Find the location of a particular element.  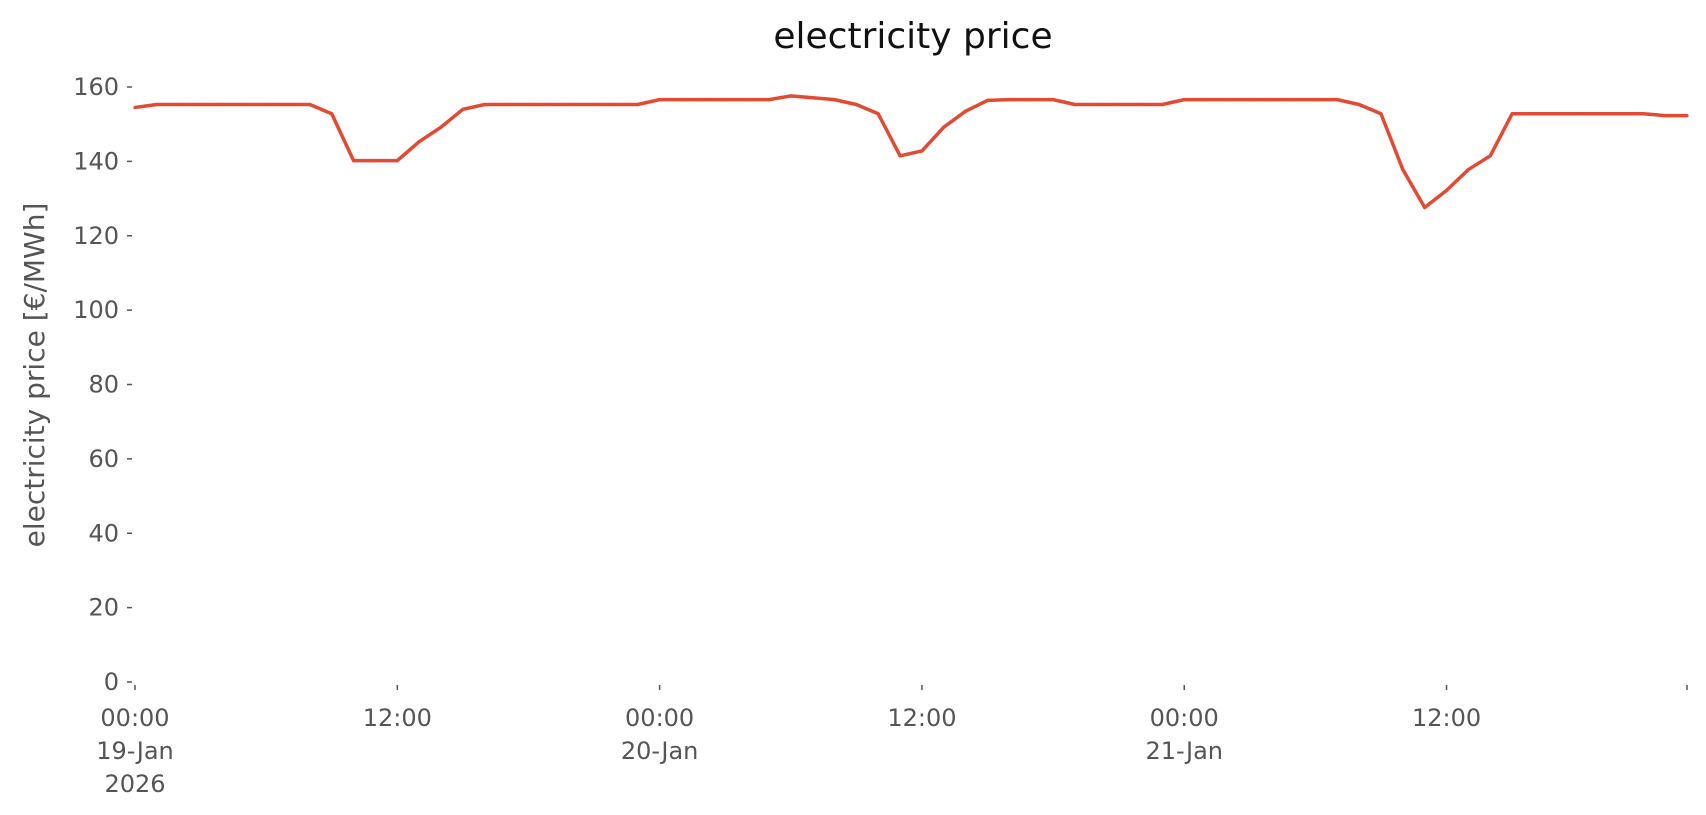

y-axis-label: electricity price [€/MWh] is located at coordinates (34, 375).